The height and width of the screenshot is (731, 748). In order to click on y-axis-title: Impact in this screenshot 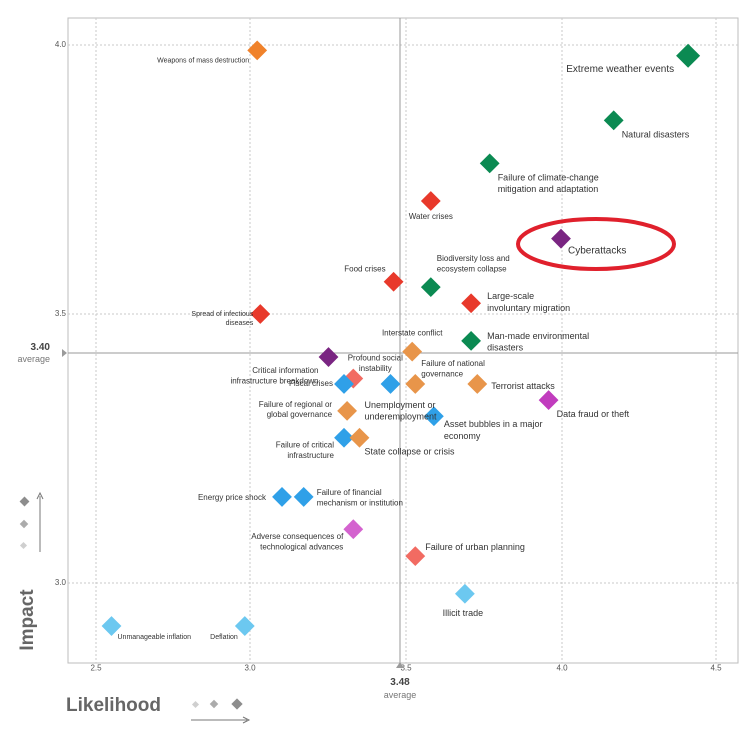, I will do `click(27, 620)`.